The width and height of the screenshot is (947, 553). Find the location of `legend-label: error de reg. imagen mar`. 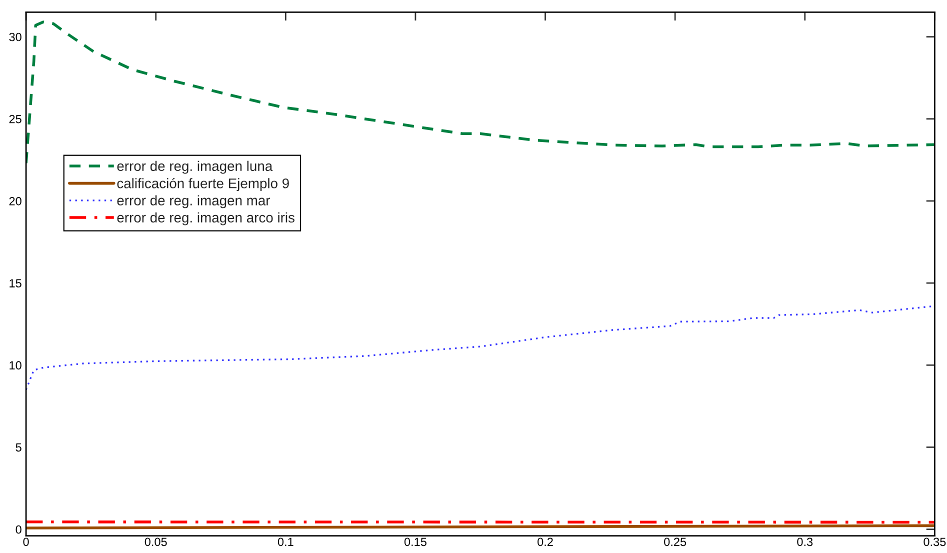

legend-label: error de reg. imagen mar is located at coordinates (193, 201).